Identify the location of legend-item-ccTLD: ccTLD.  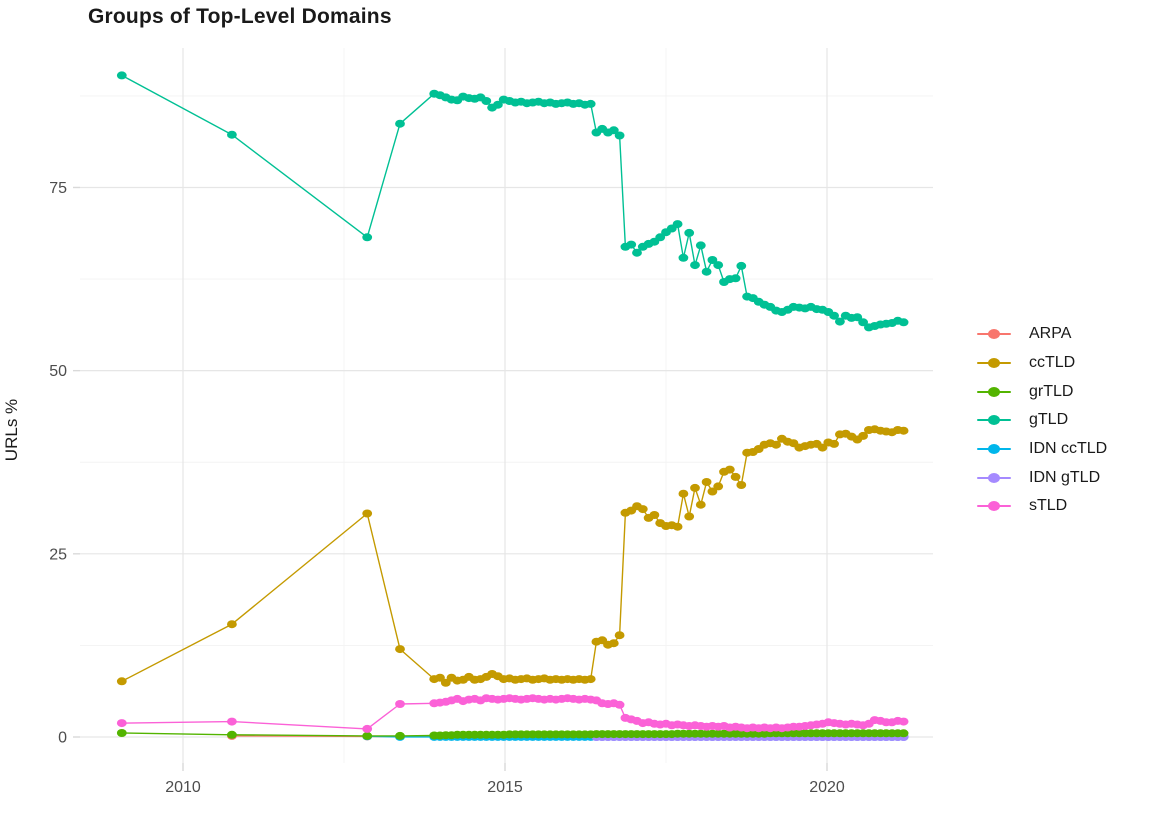
(1042, 363).